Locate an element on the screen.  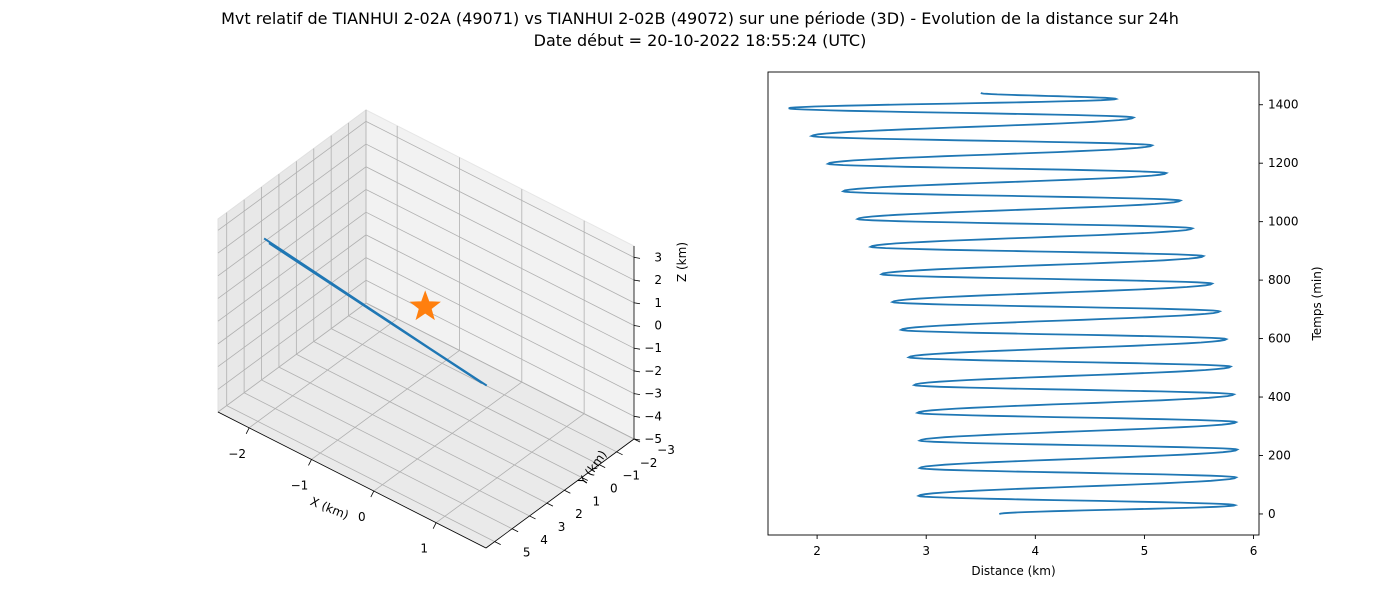
y-tick-label: 3 is located at coordinates (562, 527).